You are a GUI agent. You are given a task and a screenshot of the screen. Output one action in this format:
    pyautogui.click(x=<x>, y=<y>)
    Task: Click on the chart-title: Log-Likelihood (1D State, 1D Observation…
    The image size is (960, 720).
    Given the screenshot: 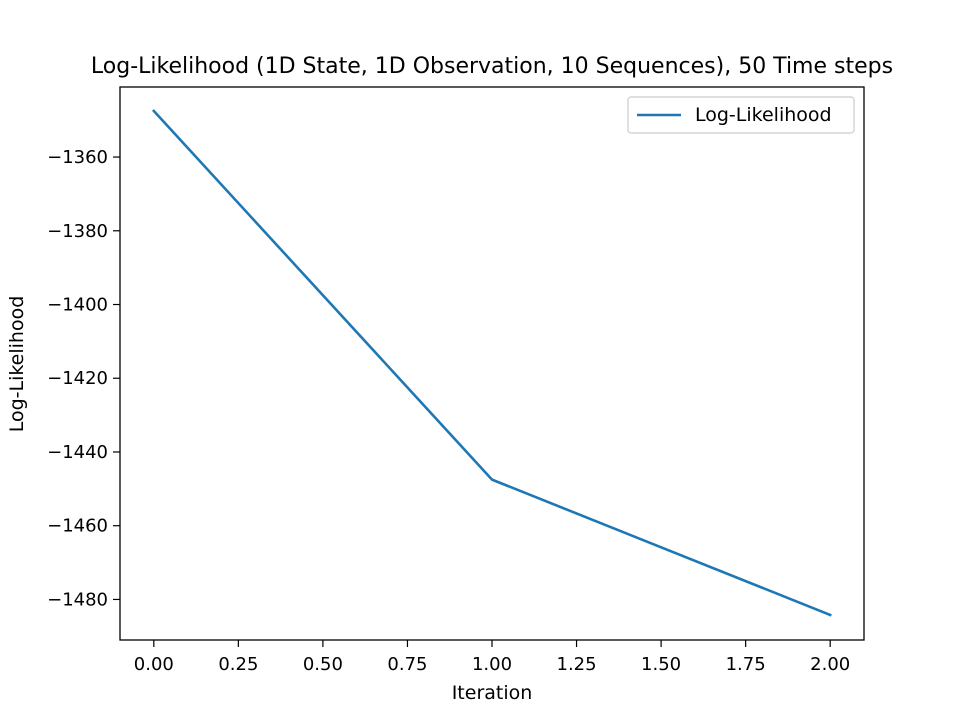 What is the action you would take?
    pyautogui.click(x=492, y=66)
    